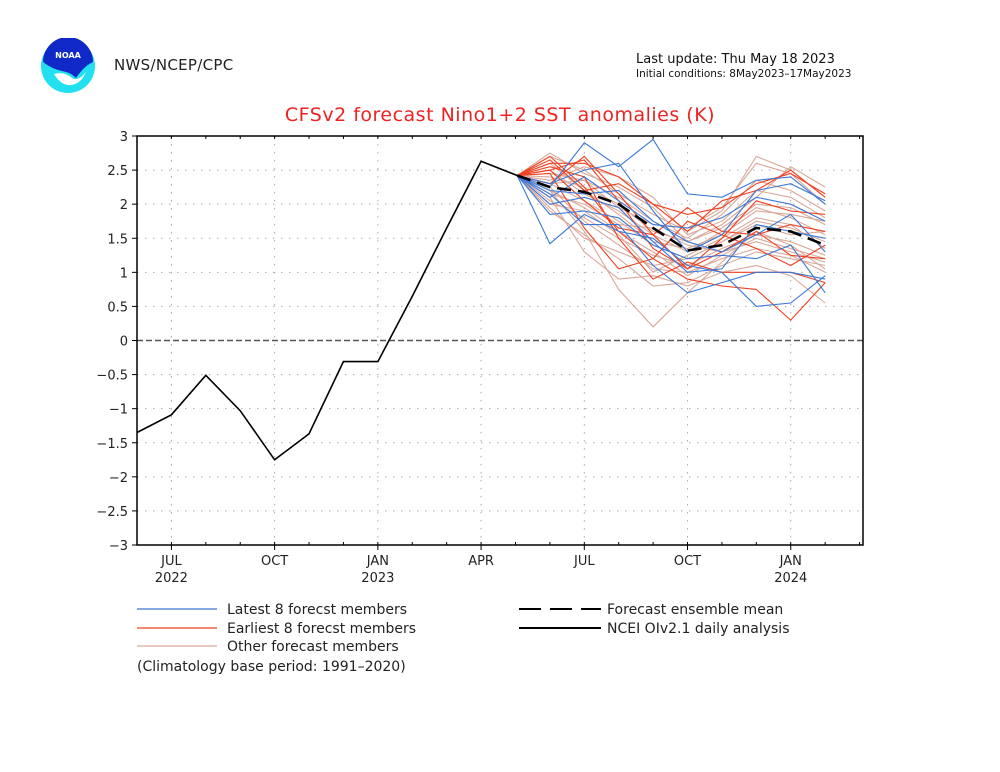  What do you see at coordinates (118, 410) in the screenshot?
I see `y-tick-label: −1` at bounding box center [118, 410].